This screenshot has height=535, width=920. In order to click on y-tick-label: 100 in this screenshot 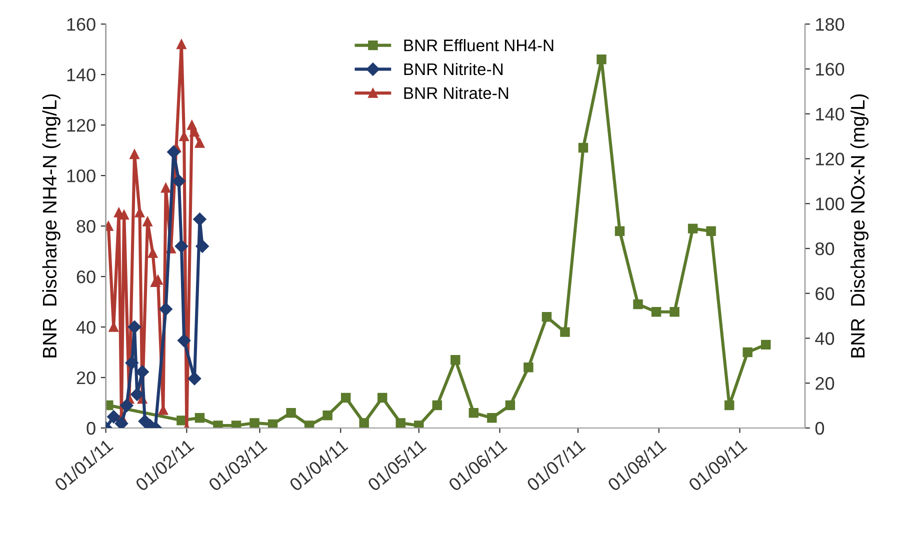, I will do `click(81, 175)`.